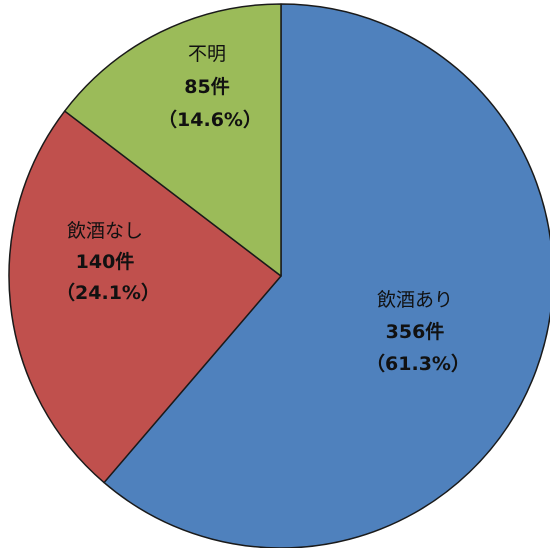 This screenshot has height=548, width=550. I want to click on slice-label-1: 飲酒なし 140件 （24.1%）, so click(108, 262).